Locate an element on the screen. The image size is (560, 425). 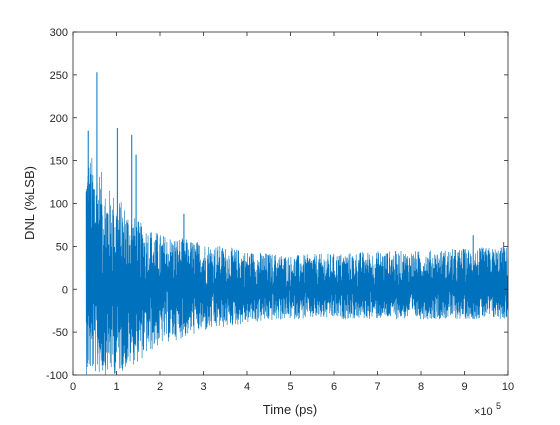
x-tick-label: 8 is located at coordinates (421, 387).